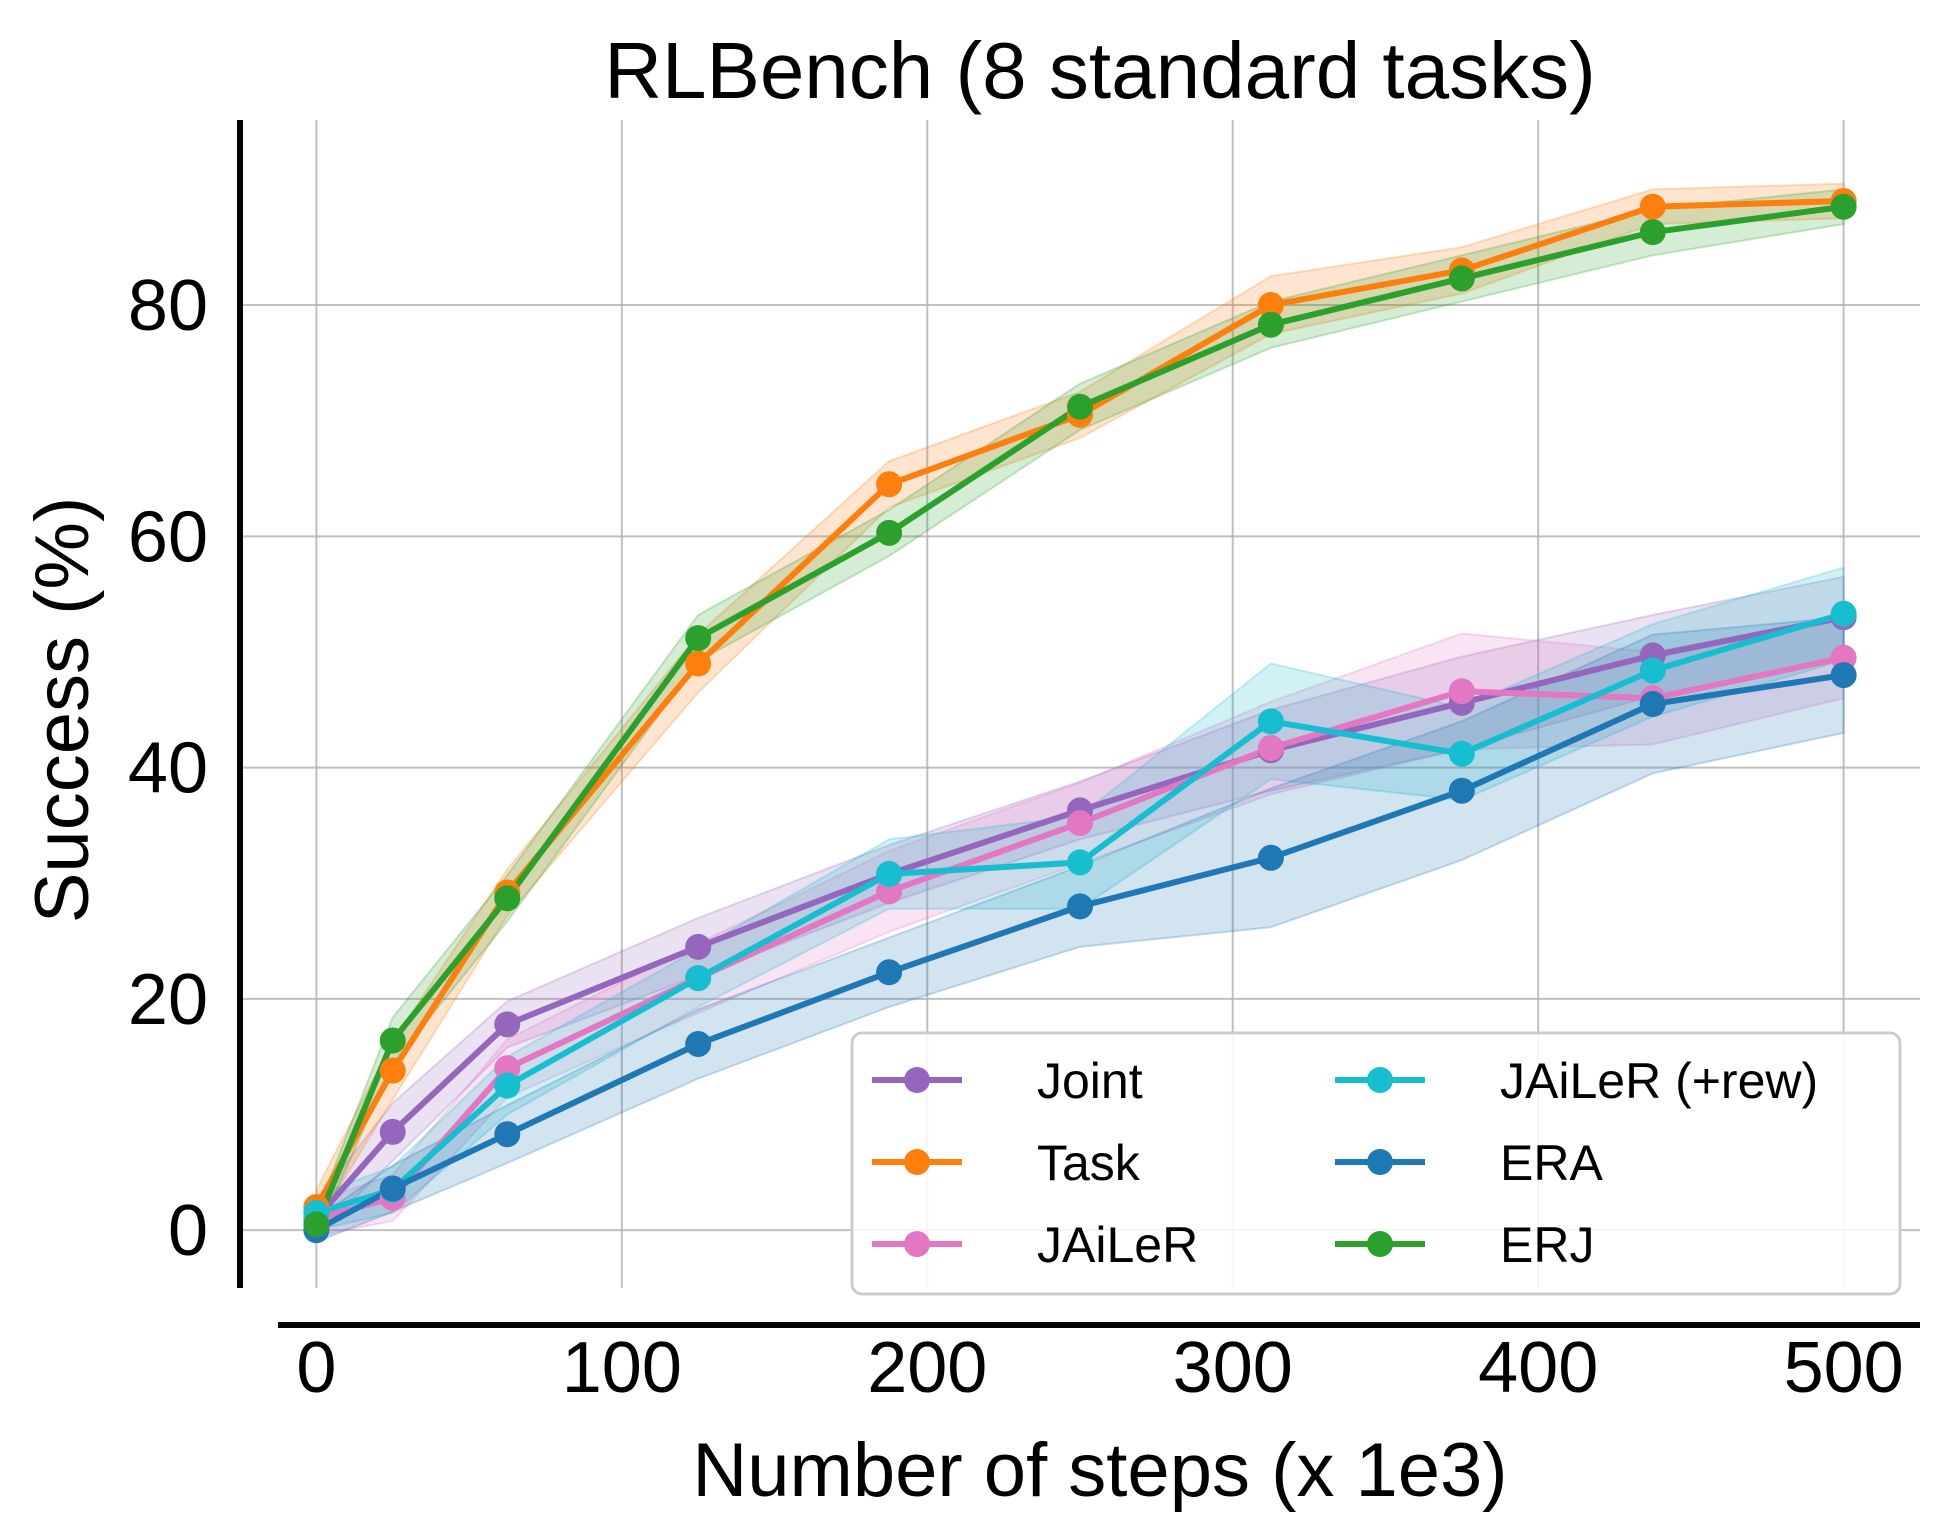  What do you see at coordinates (168, 537) in the screenshot?
I see `y-tick-label: 60` at bounding box center [168, 537].